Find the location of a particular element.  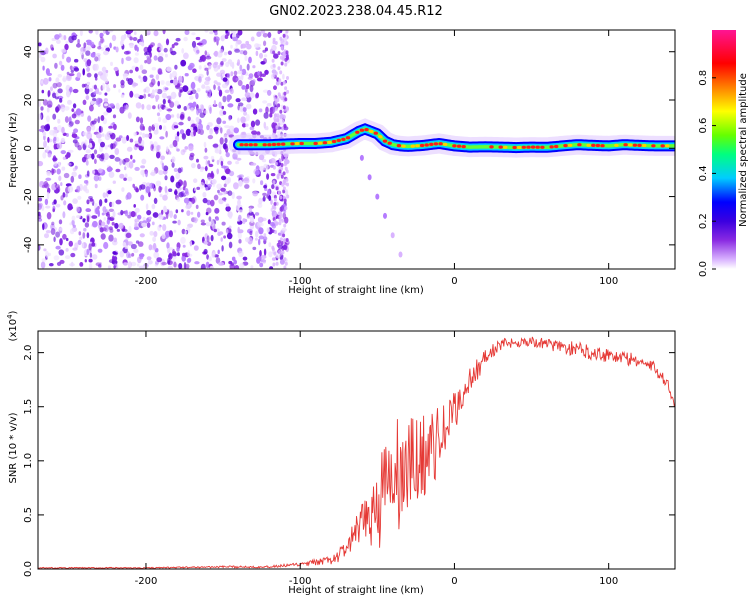

y-tick-label: 0.0 is located at coordinates (28, 569).